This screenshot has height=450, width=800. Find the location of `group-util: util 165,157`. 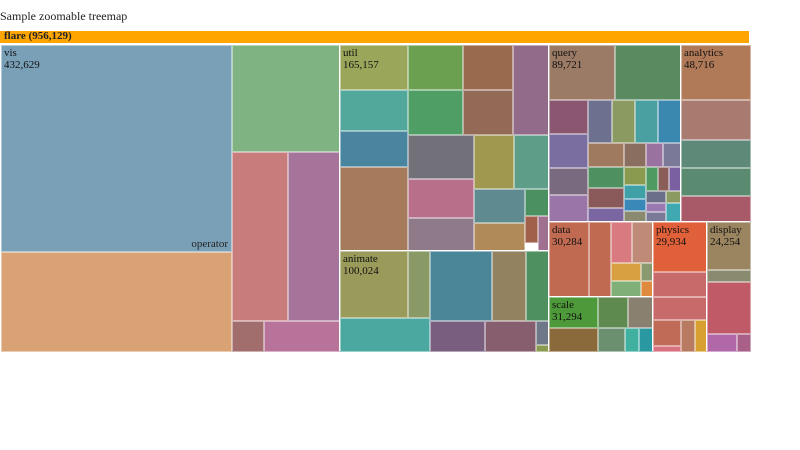

group-util: util 165,157 is located at coordinates (444, 147).